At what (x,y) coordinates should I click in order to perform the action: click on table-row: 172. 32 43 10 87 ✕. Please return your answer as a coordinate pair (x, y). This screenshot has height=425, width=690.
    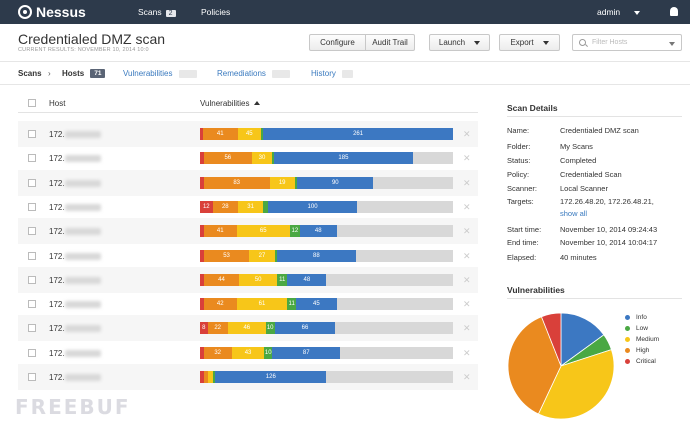
    Looking at the image, I should click on (248, 353).